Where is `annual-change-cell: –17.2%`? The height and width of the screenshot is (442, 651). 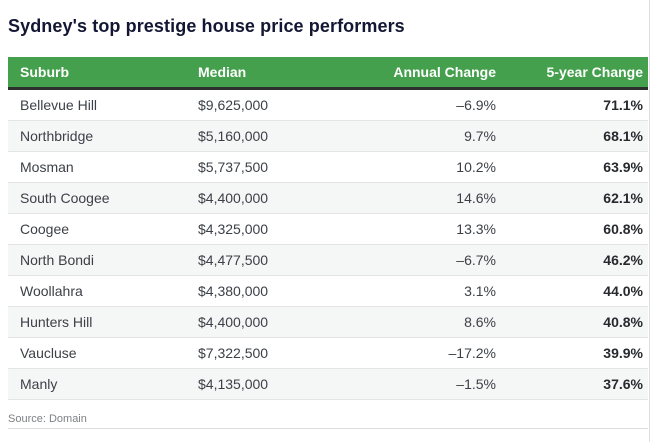 annual-change-cell: –17.2% is located at coordinates (438, 353).